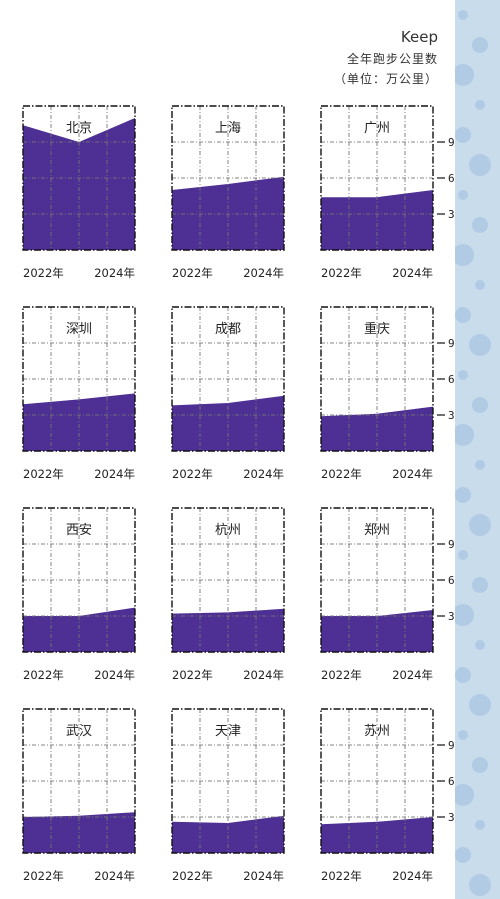 The width and height of the screenshot is (500, 899). I want to click on city-panel: 广州 2022年 2024年 9000 6000 3000, so click(387, 192).